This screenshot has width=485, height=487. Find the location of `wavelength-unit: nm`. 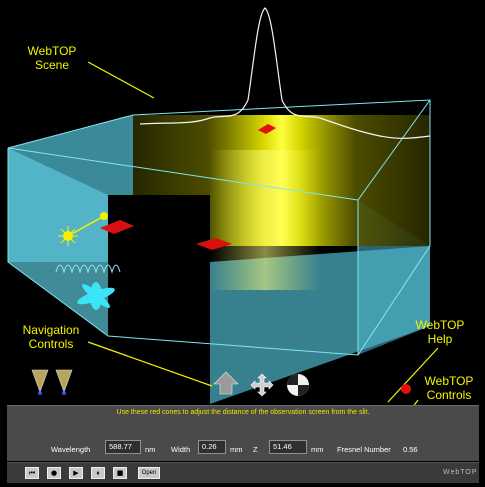

wavelength-unit: nm is located at coordinates (150, 449).